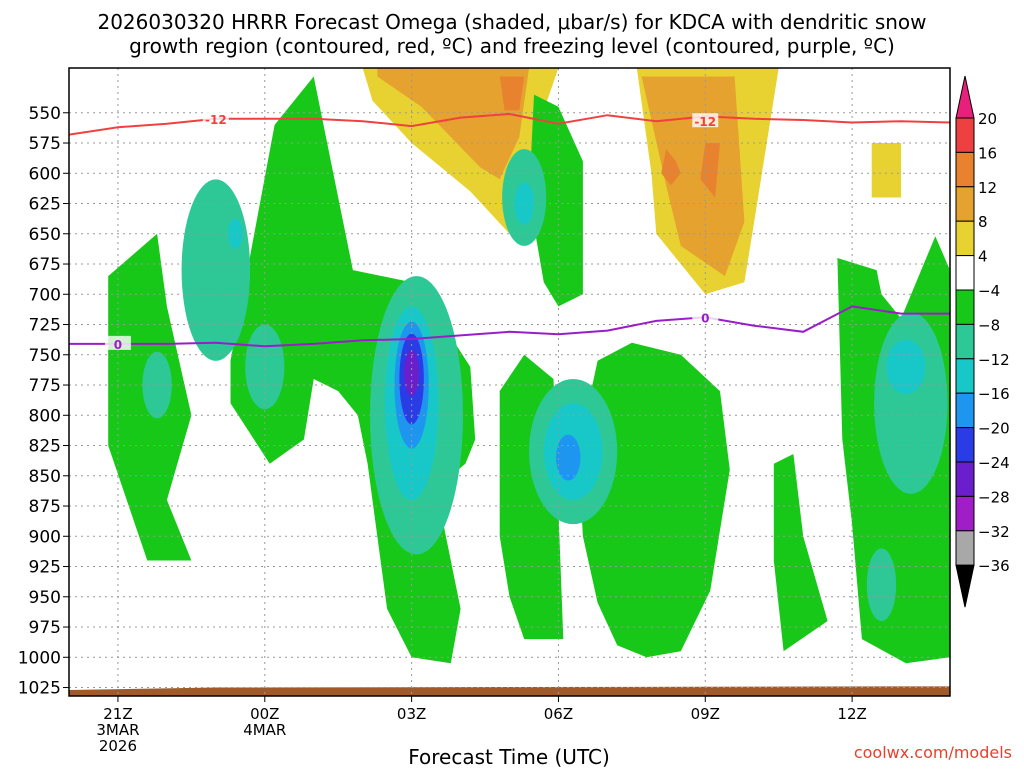 Image resolution: width=1024 pixels, height=772 pixels. Describe the element at coordinates (983, 257) in the screenshot. I see `colorbar-label-4: 4` at that location.